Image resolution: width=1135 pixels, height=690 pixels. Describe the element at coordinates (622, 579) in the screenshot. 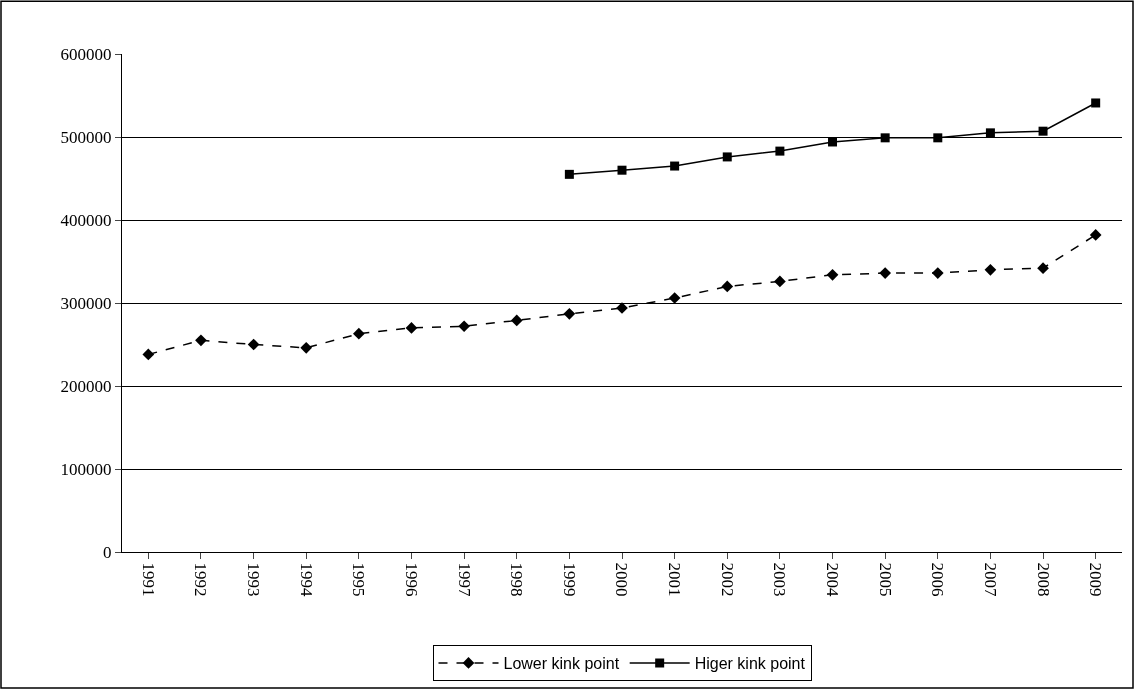

I see `x-tick-label: 2000` at that location.